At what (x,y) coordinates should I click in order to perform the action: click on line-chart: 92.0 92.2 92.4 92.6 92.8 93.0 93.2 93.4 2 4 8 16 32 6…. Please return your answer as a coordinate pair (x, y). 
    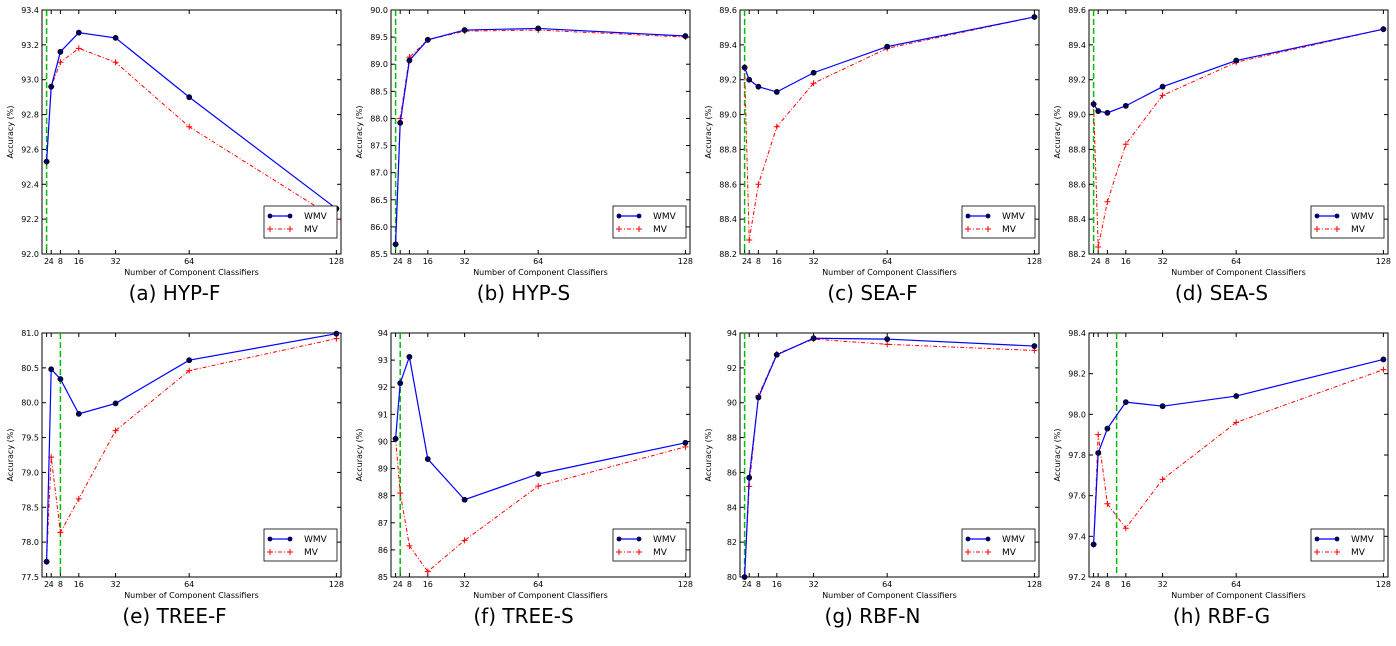
    Looking at the image, I should click on (175, 141).